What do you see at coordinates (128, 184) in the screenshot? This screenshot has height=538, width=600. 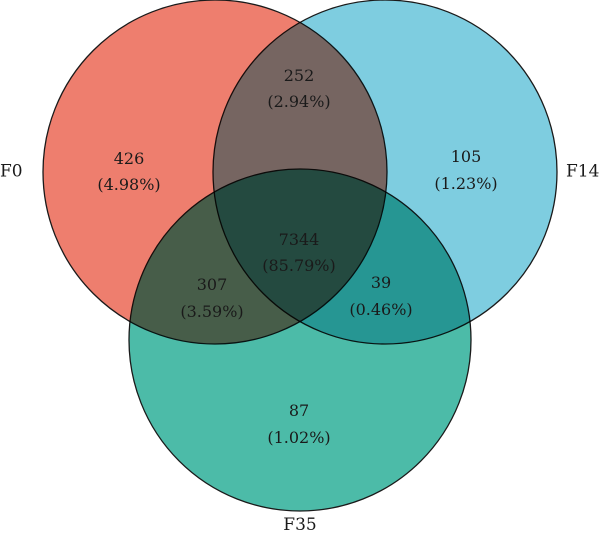 I see `region-percent-f0-only: (4.98%)` at bounding box center [128, 184].